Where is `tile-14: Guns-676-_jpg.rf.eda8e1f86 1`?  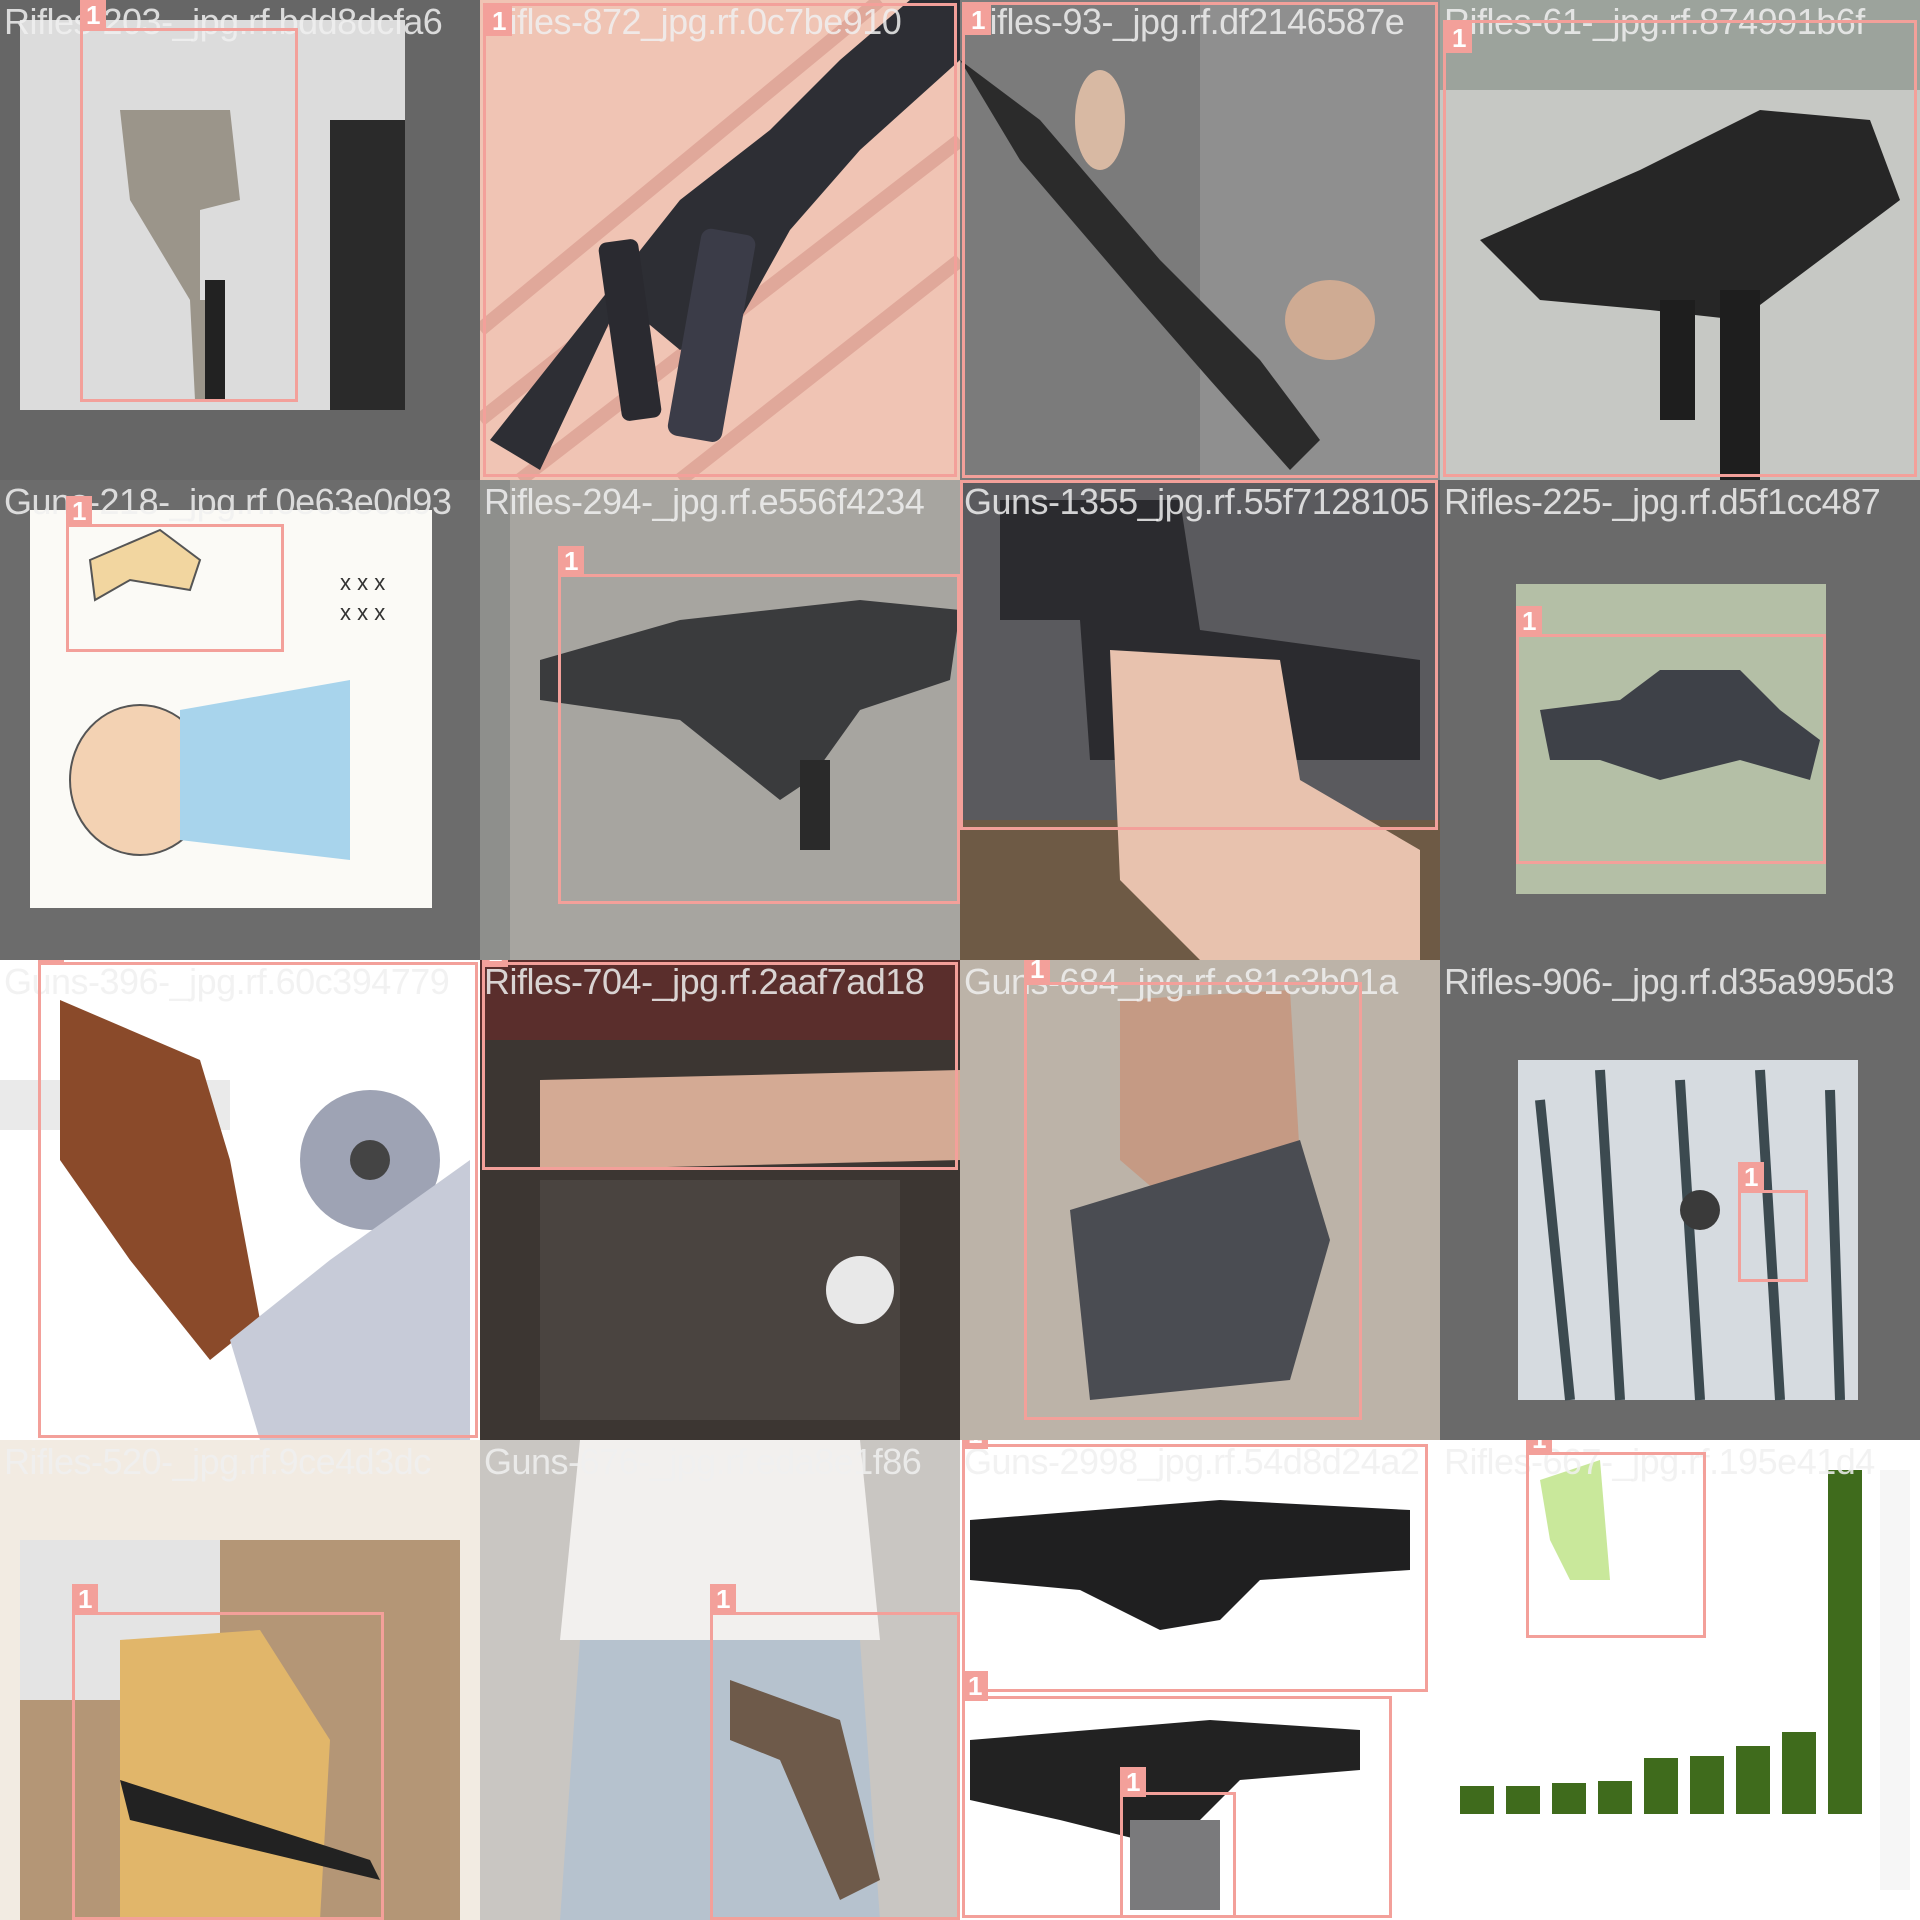 tile-14: Guns-676-_jpg.rf.eda8e1f86 1 is located at coordinates (720, 1680).